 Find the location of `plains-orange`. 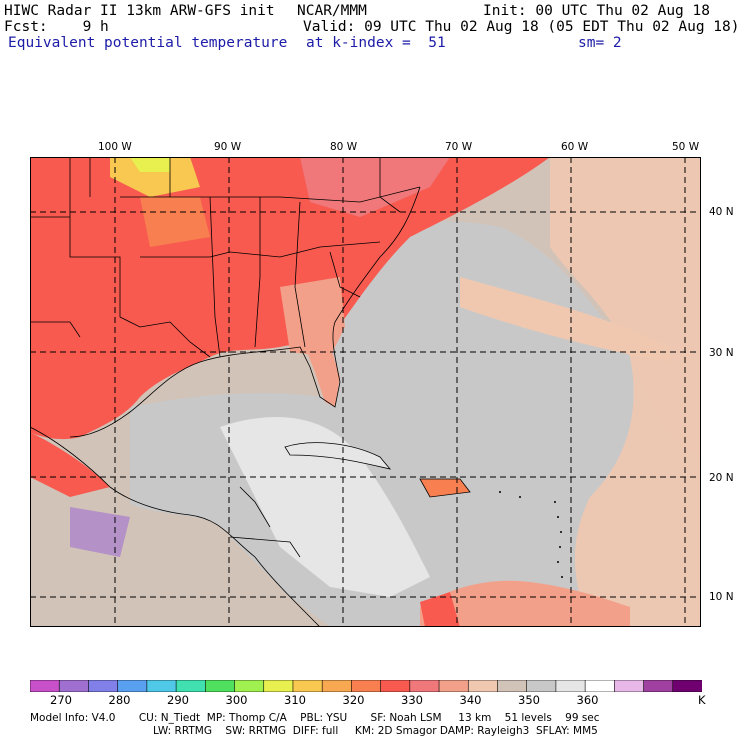

plains-orange is located at coordinates (175, 222).